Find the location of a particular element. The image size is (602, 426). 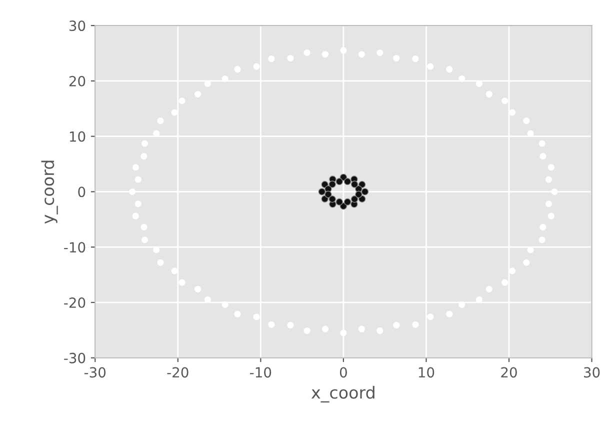

x-tick-label: -30 is located at coordinates (95, 372).